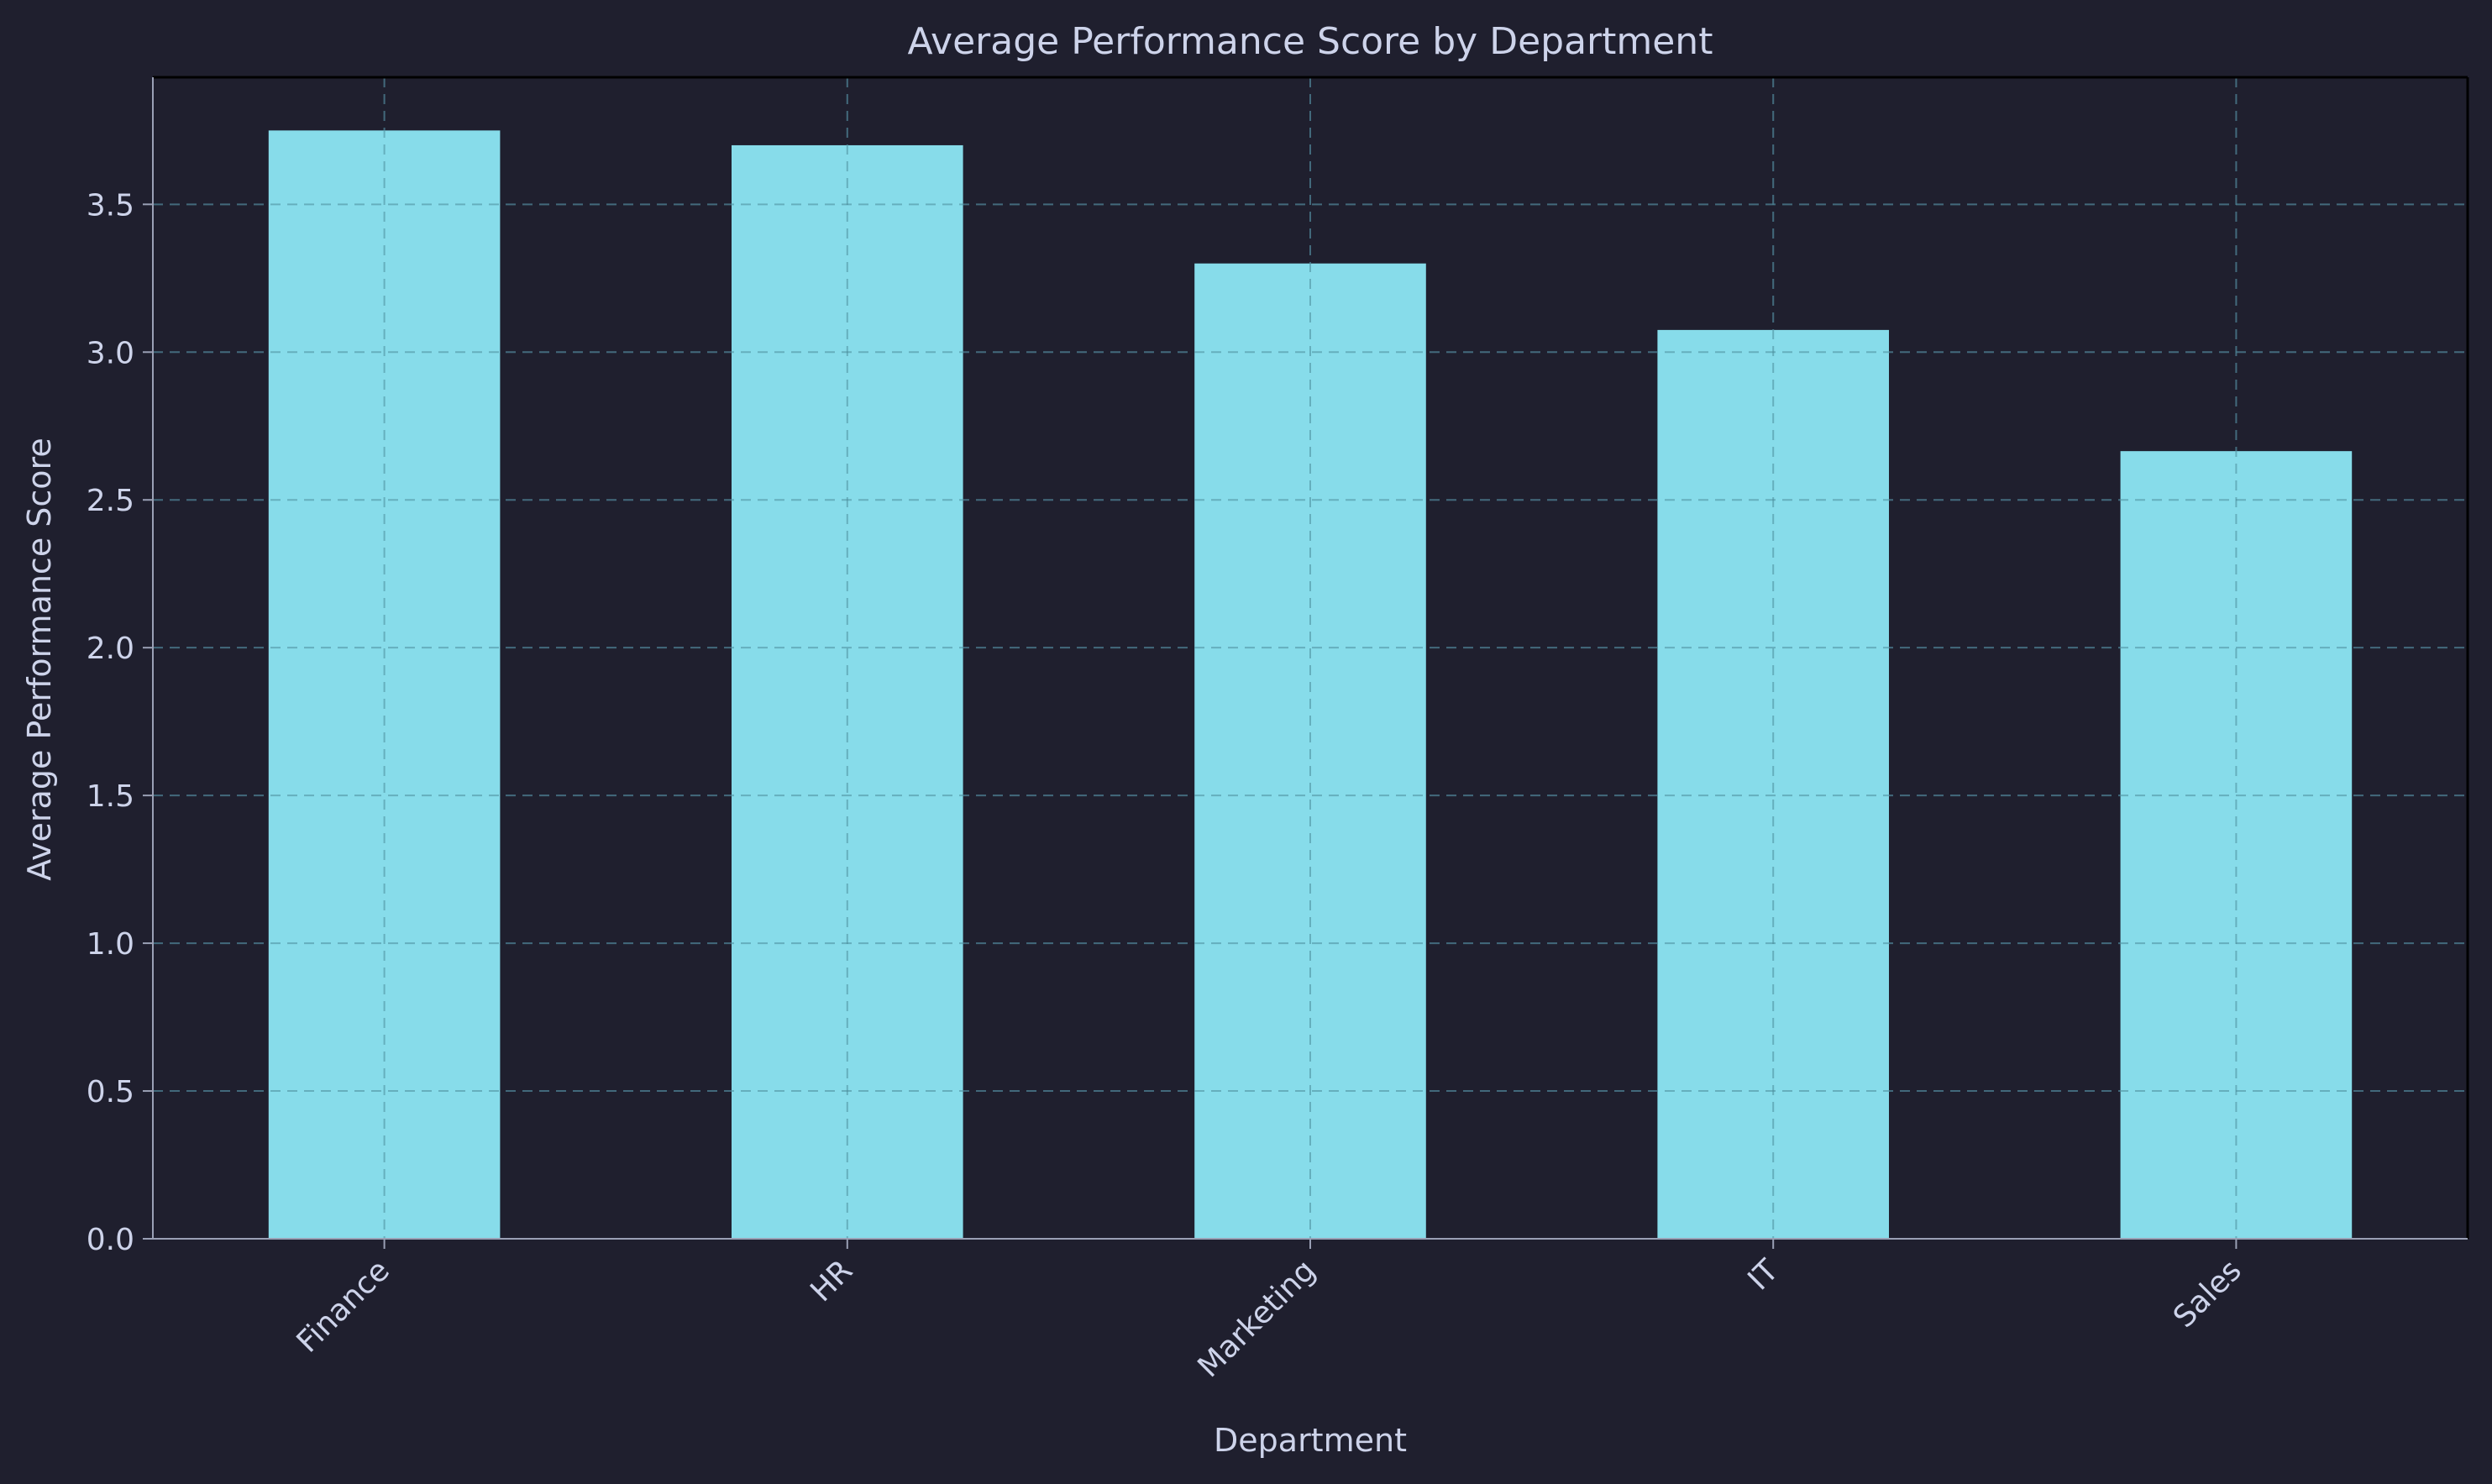  Describe the element at coordinates (39, 659) in the screenshot. I see `y-axis-label: Average Performance Score` at that location.